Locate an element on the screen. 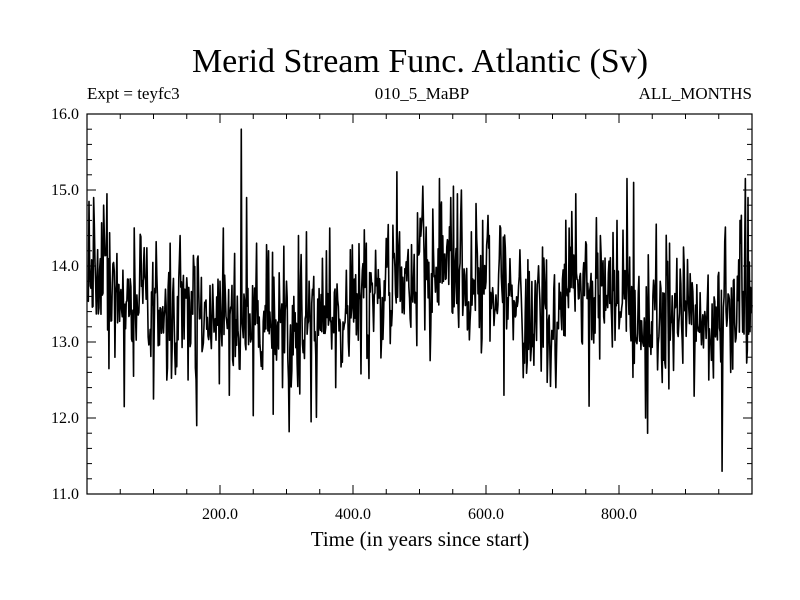 Image resolution: width=800 pixels, height=600 pixels. x-tick-label: 400.0 is located at coordinates (353, 514).